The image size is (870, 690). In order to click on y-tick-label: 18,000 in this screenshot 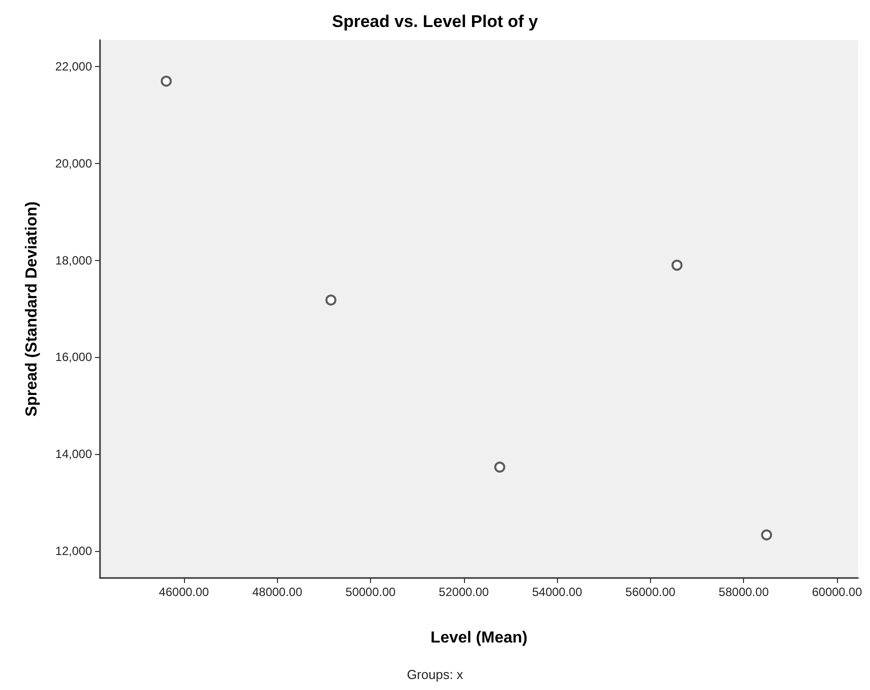, I will do `click(73, 260)`.